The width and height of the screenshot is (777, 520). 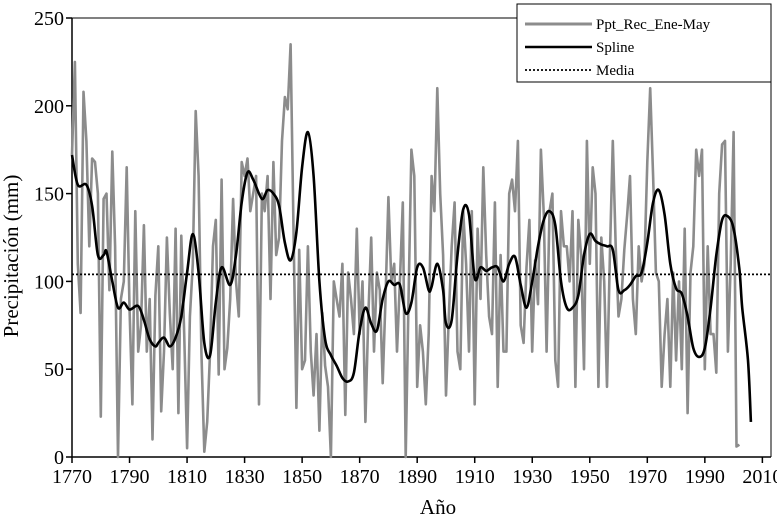 What do you see at coordinates (59, 458) in the screenshot?
I see `y-tick-label: 0` at bounding box center [59, 458].